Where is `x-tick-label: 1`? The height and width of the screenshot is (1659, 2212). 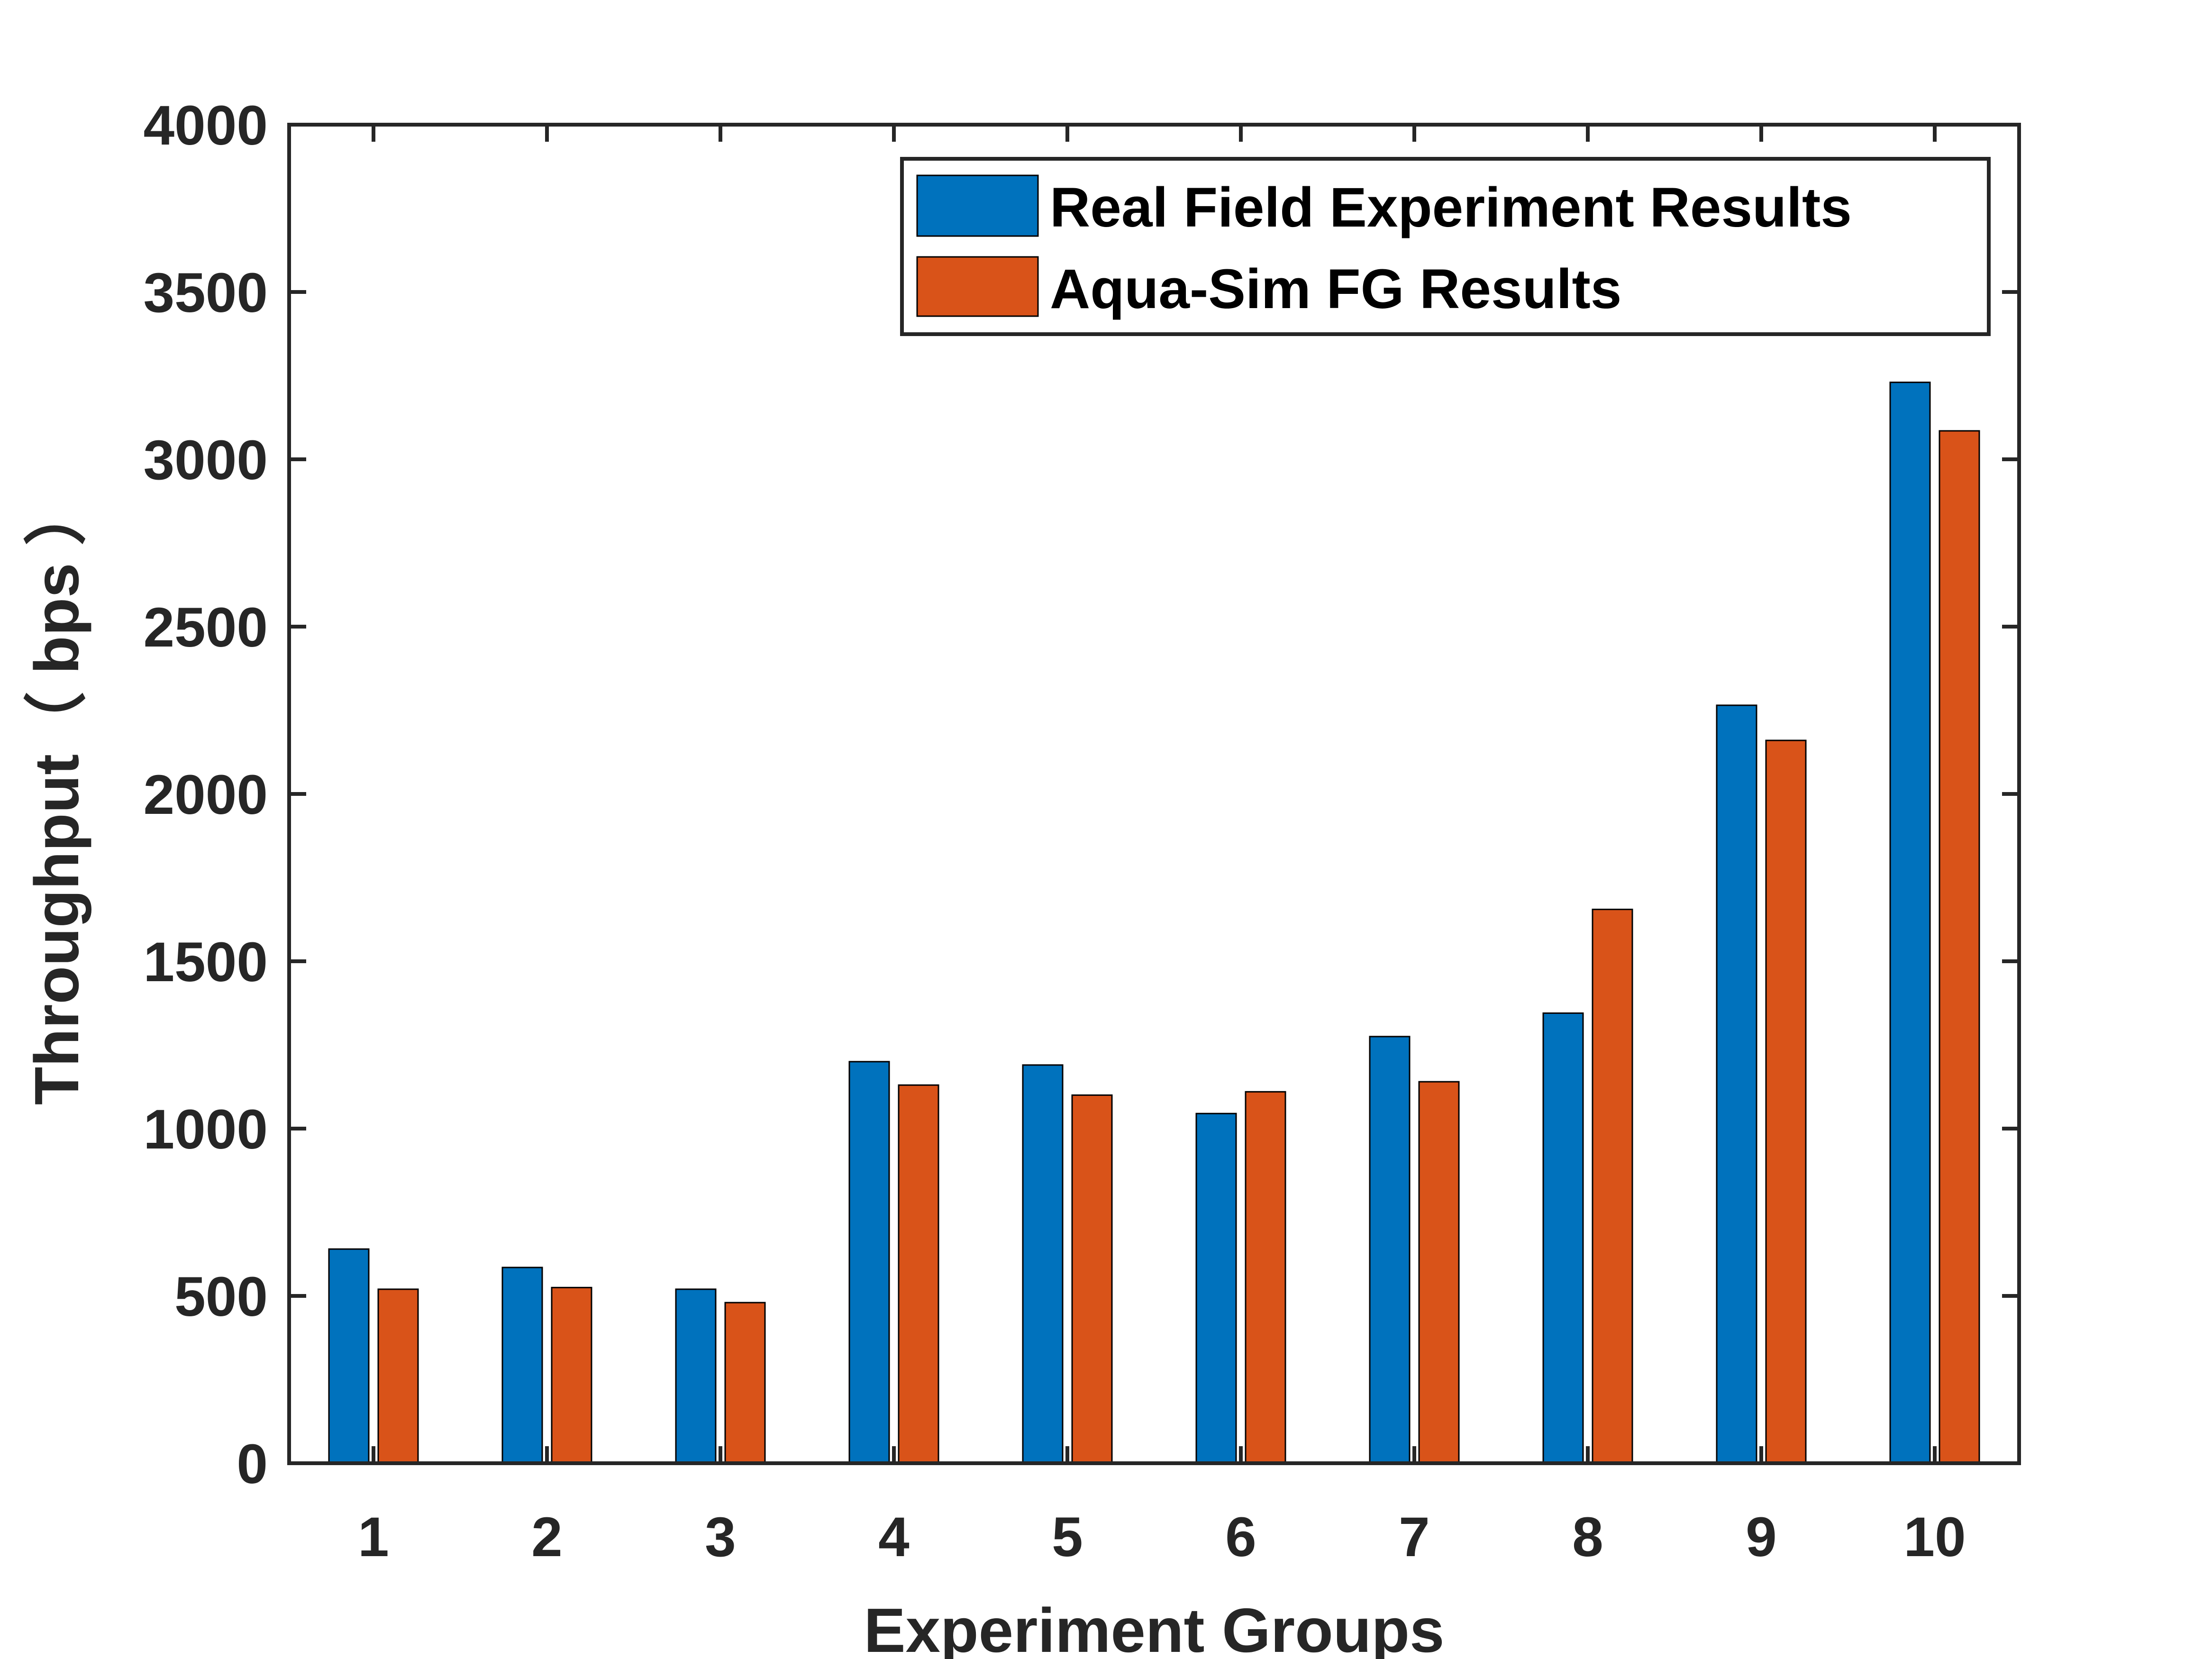
x-tick-label: 1 is located at coordinates (374, 1537).